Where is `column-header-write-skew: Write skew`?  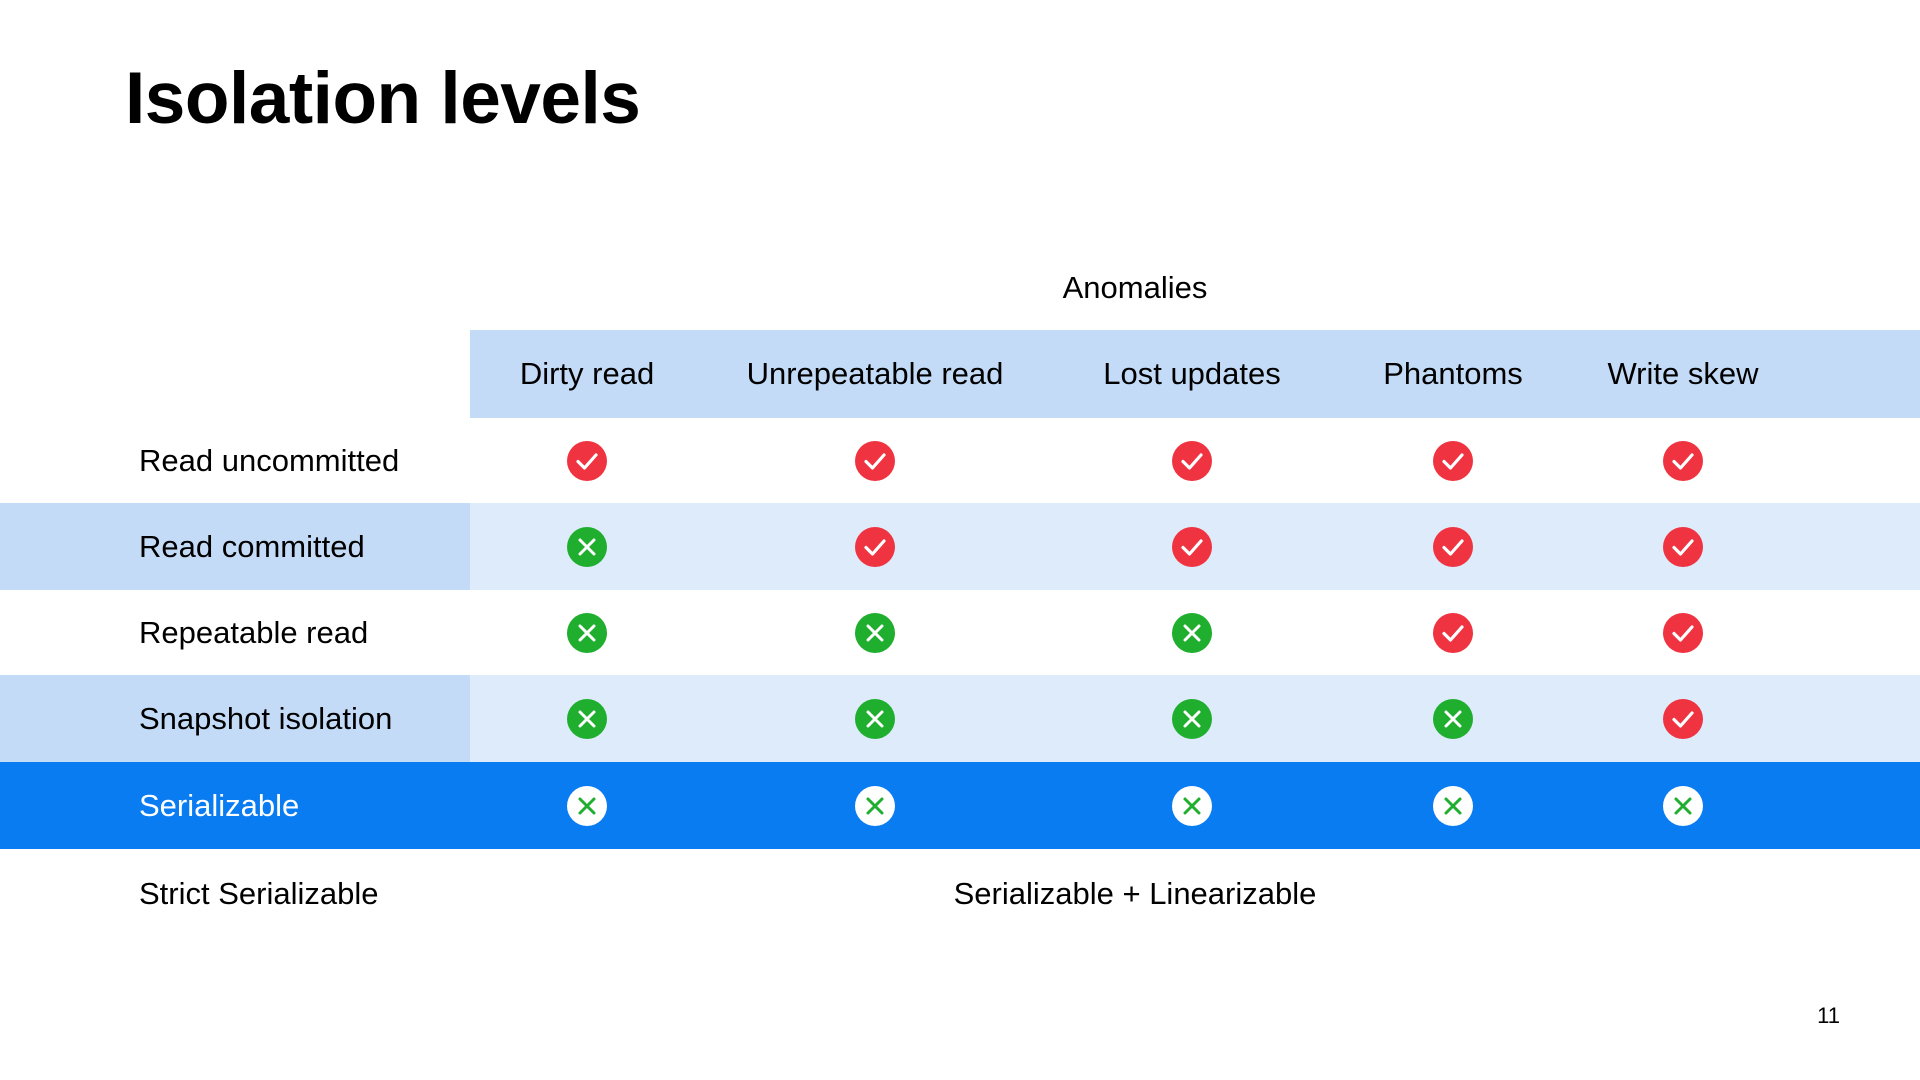 column-header-write-skew: Write skew is located at coordinates (1683, 373).